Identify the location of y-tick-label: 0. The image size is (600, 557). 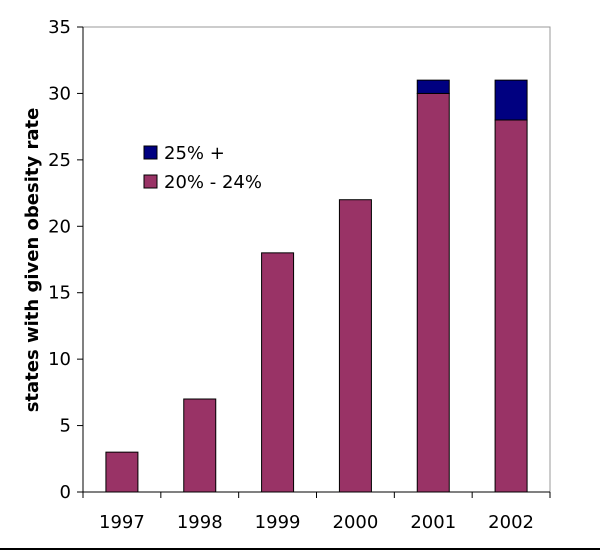
(65, 492).